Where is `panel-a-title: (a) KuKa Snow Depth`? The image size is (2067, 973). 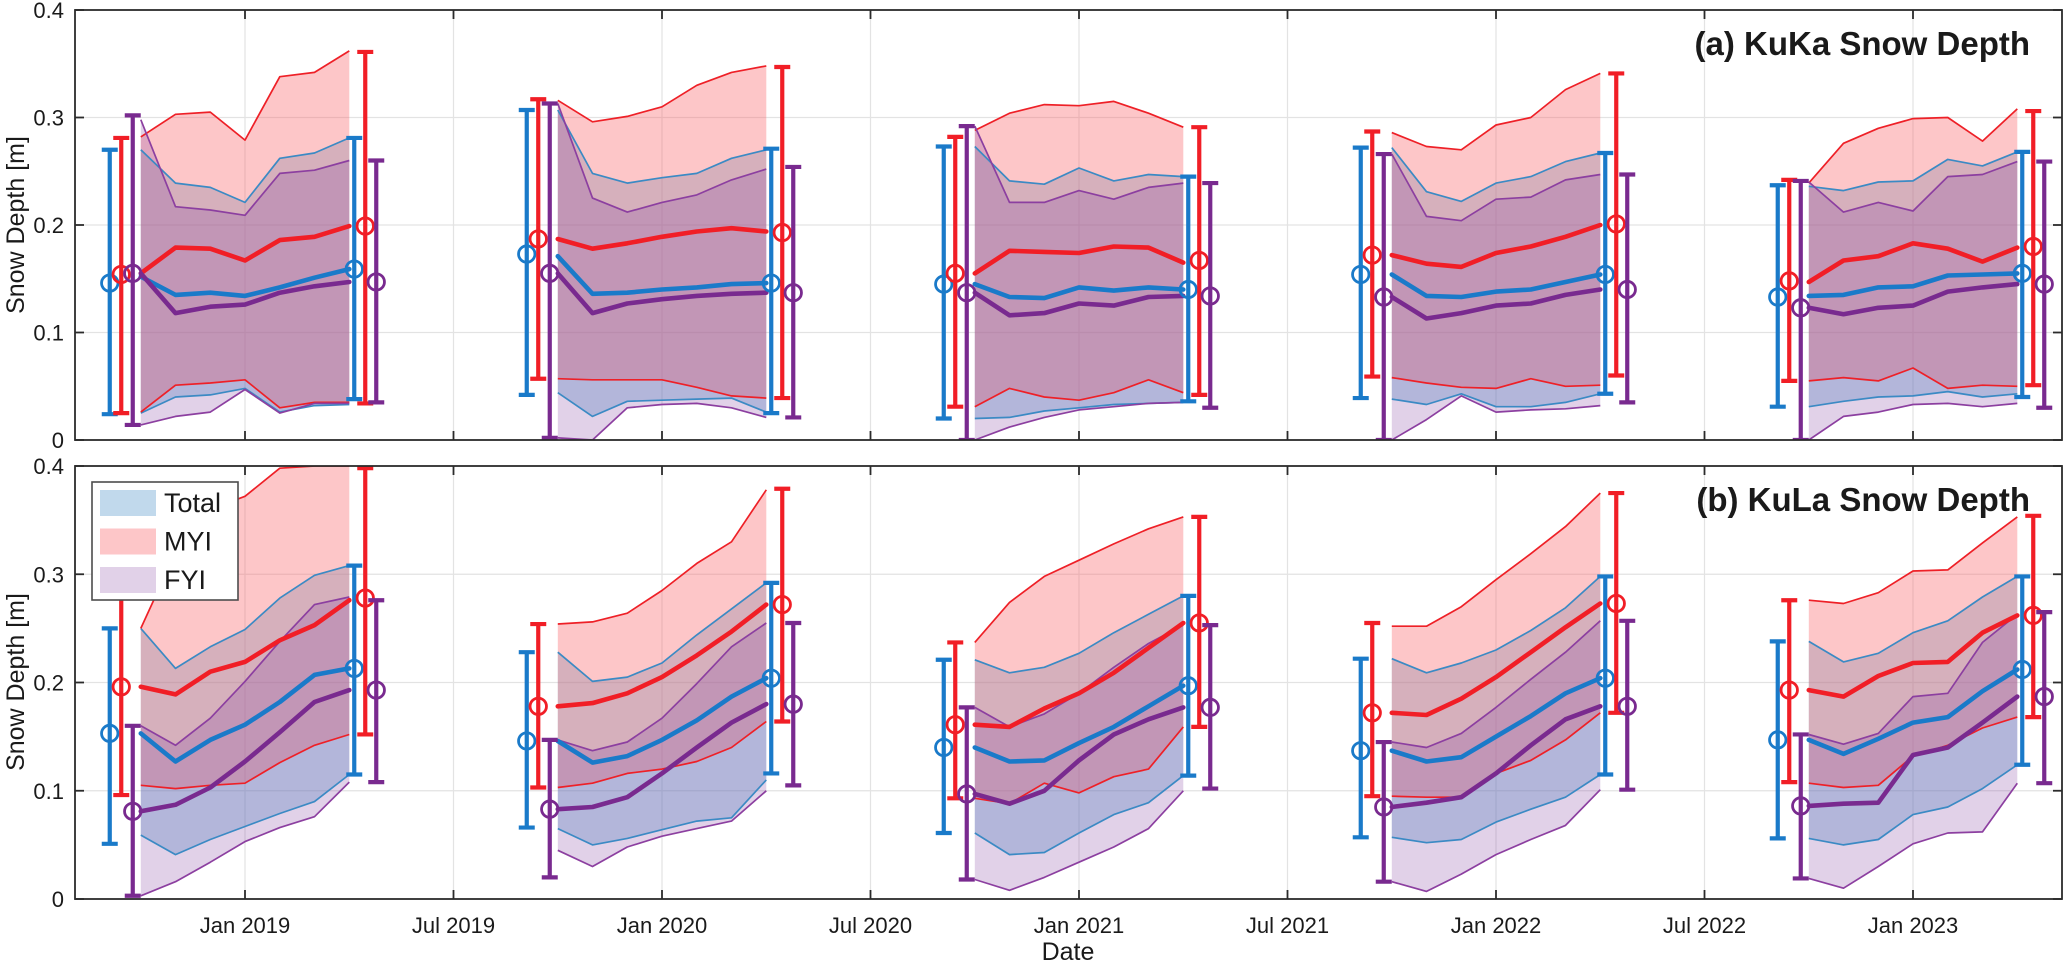
panel-a-title: (a) KuKa Snow Depth is located at coordinates (1863, 43).